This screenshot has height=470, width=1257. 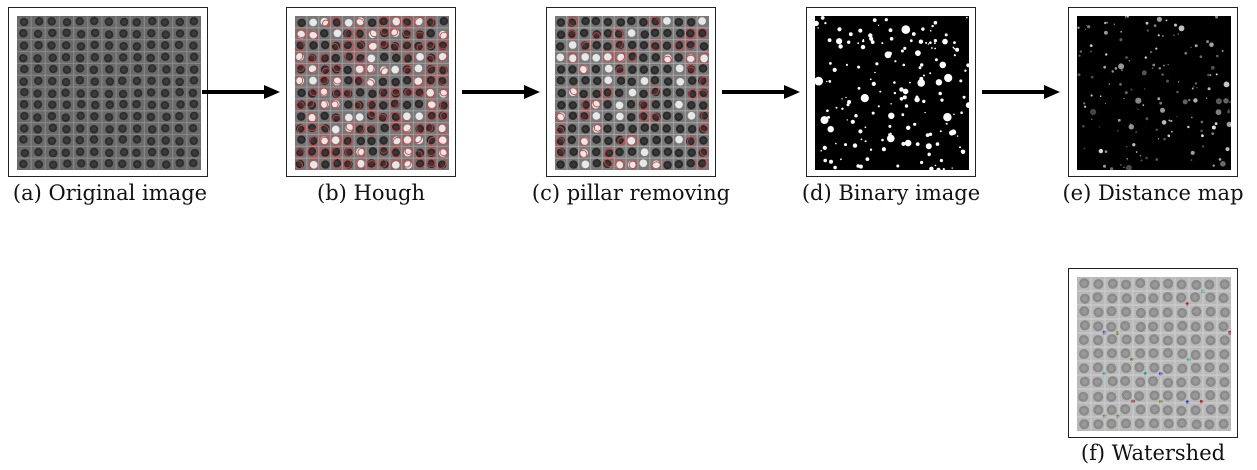 What do you see at coordinates (891, 193) in the screenshot?
I see `caption-binary-image: (d) Binary image` at bounding box center [891, 193].